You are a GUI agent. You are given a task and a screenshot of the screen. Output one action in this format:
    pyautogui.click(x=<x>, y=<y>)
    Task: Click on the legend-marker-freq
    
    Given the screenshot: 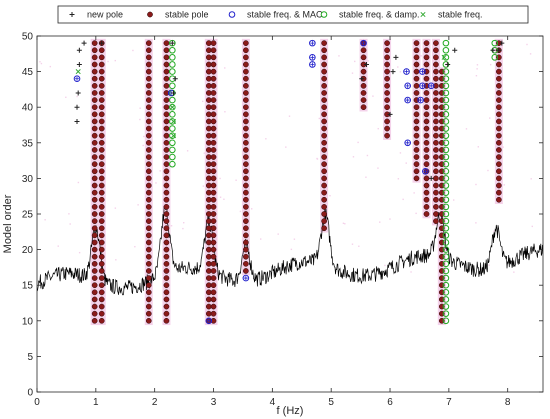 What is the action you would take?
    pyautogui.click(x=423, y=14)
    